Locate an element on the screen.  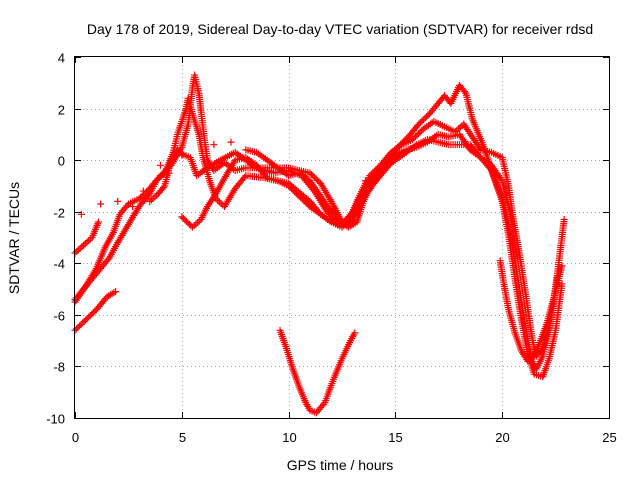
y-tick-label: -10 is located at coordinates (55, 419).